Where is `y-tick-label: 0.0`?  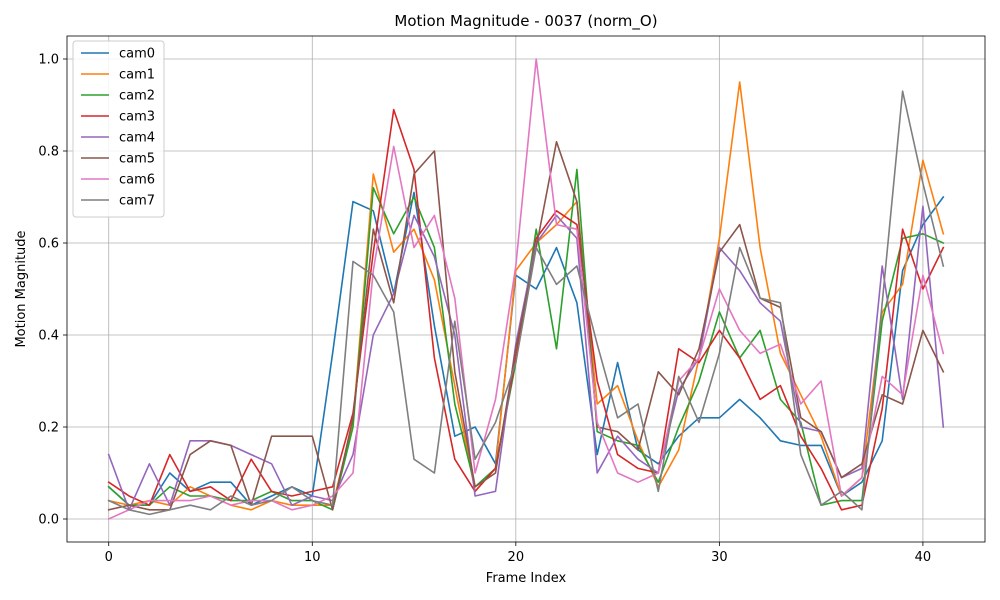 y-tick-label: 0.0 is located at coordinates (48, 520).